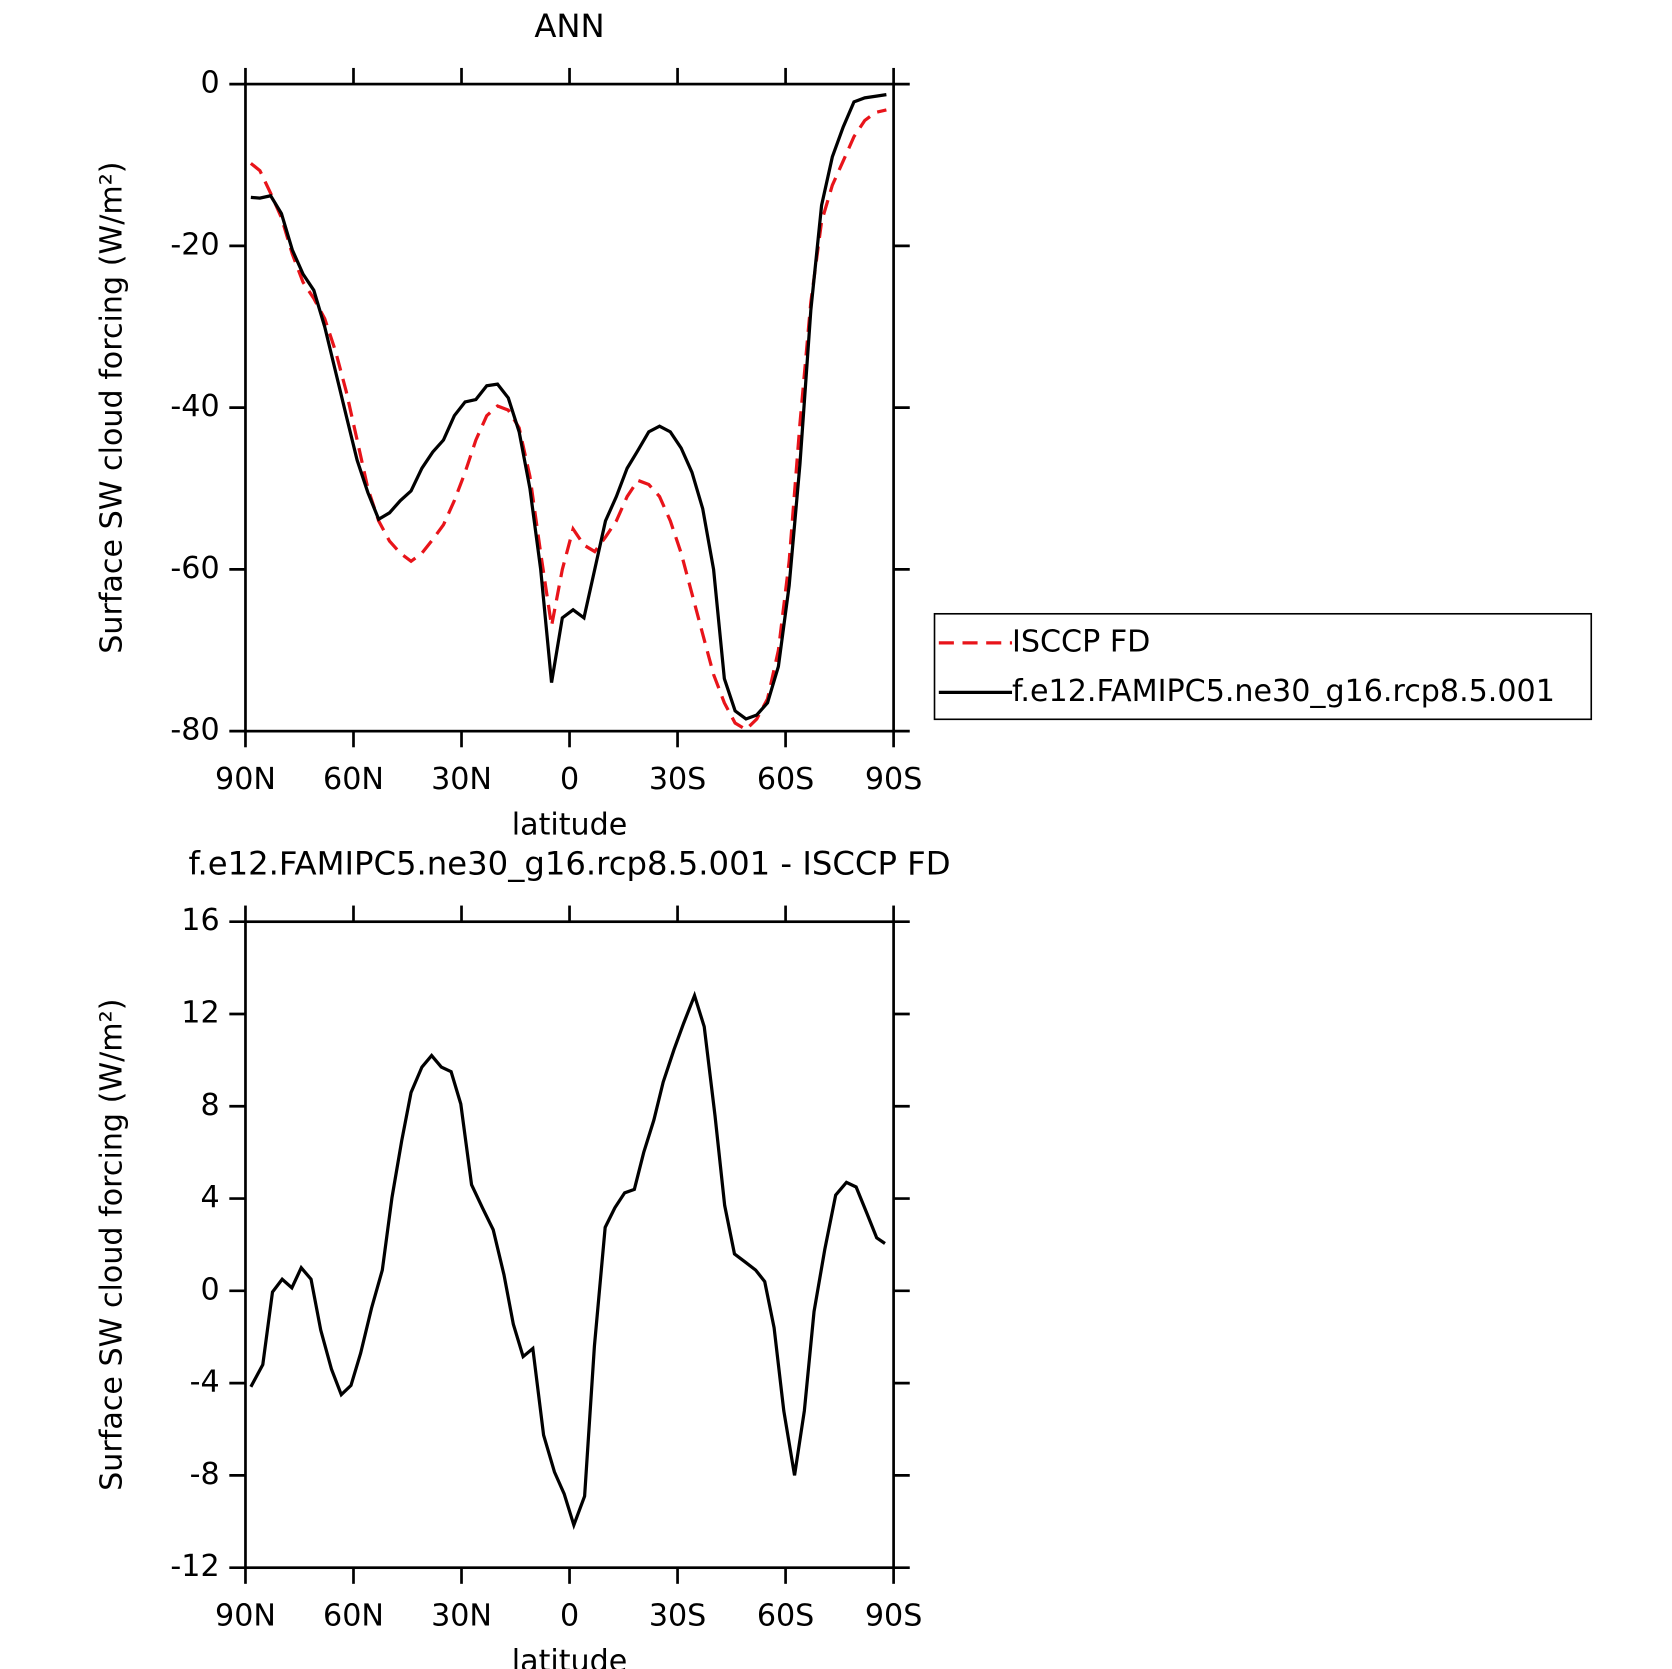 The height and width of the screenshot is (1669, 1672). Describe the element at coordinates (194, 406) in the screenshot. I see `y-tick-label: -40` at that location.